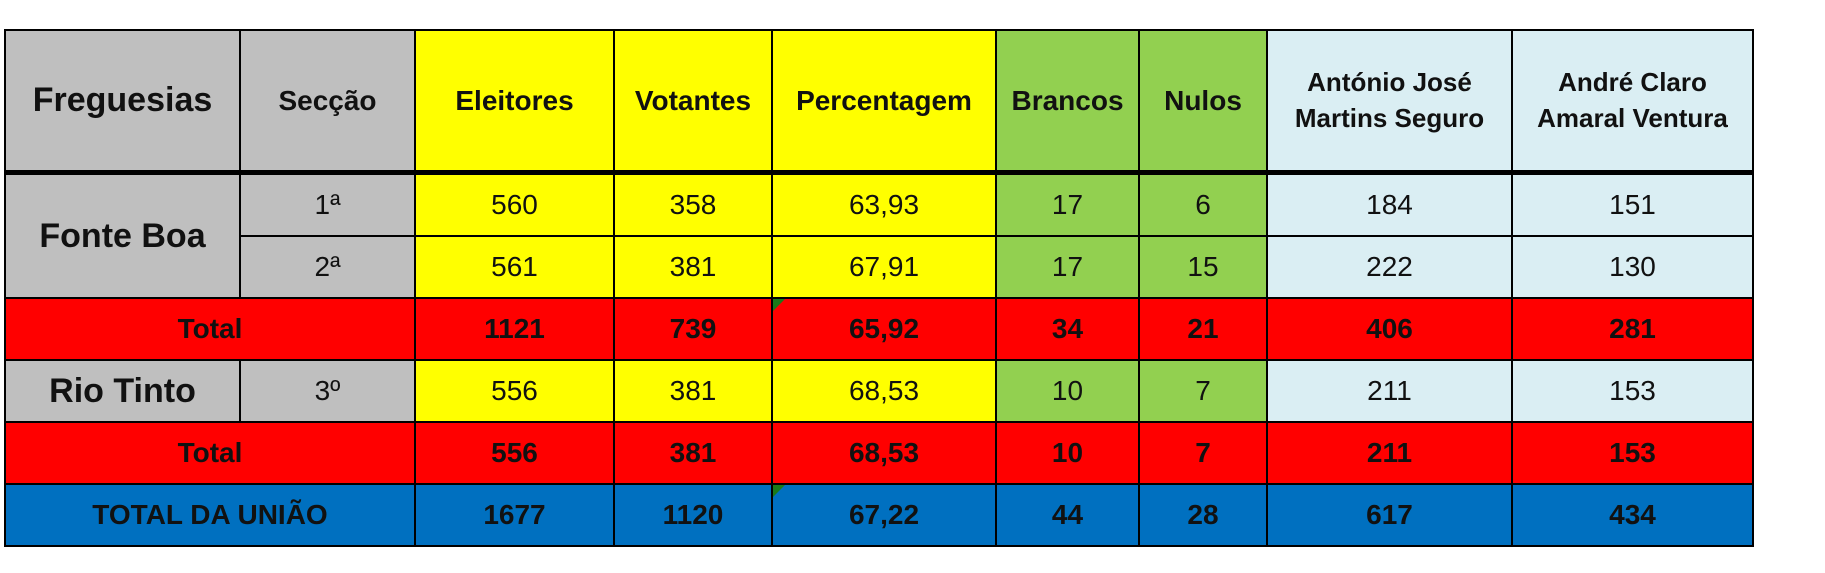  What do you see at coordinates (327, 267) in the screenshot?
I see `seccao: 2ª` at bounding box center [327, 267].